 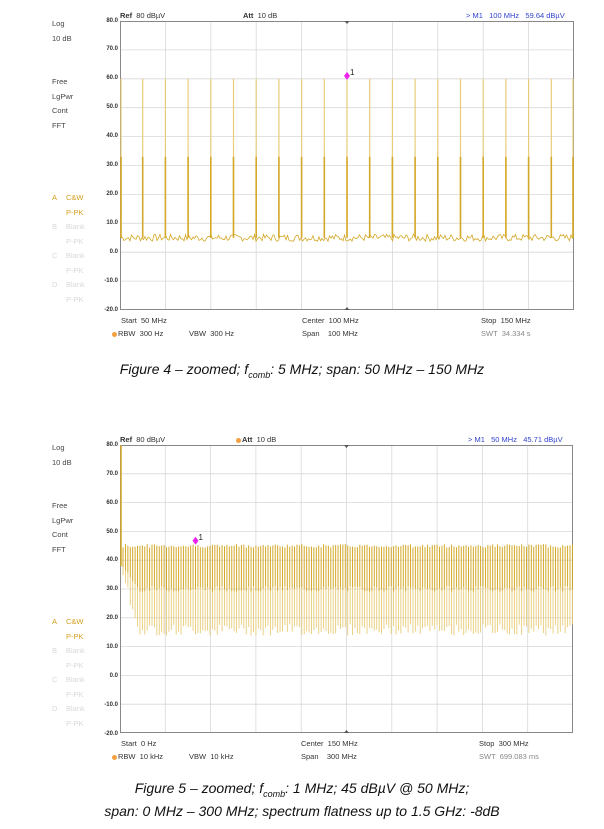 I want to click on stop-freq: Stop 150 MHz, so click(x=506, y=320).